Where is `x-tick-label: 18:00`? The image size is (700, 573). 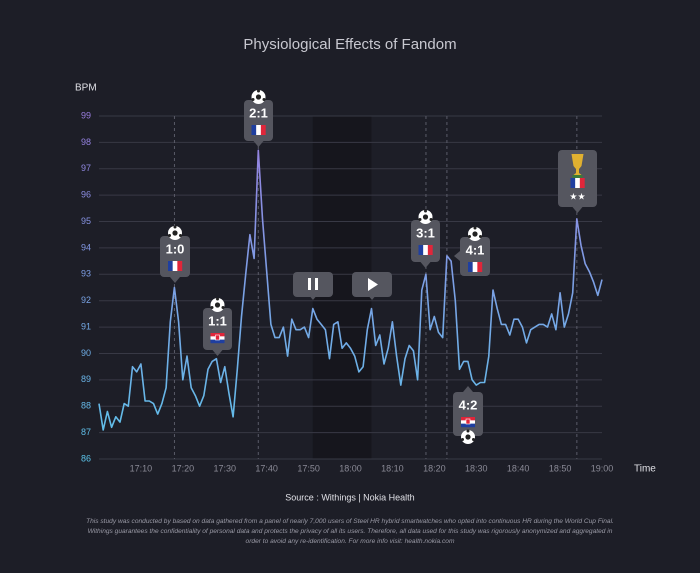 x-tick-label: 18:00 is located at coordinates (350, 468).